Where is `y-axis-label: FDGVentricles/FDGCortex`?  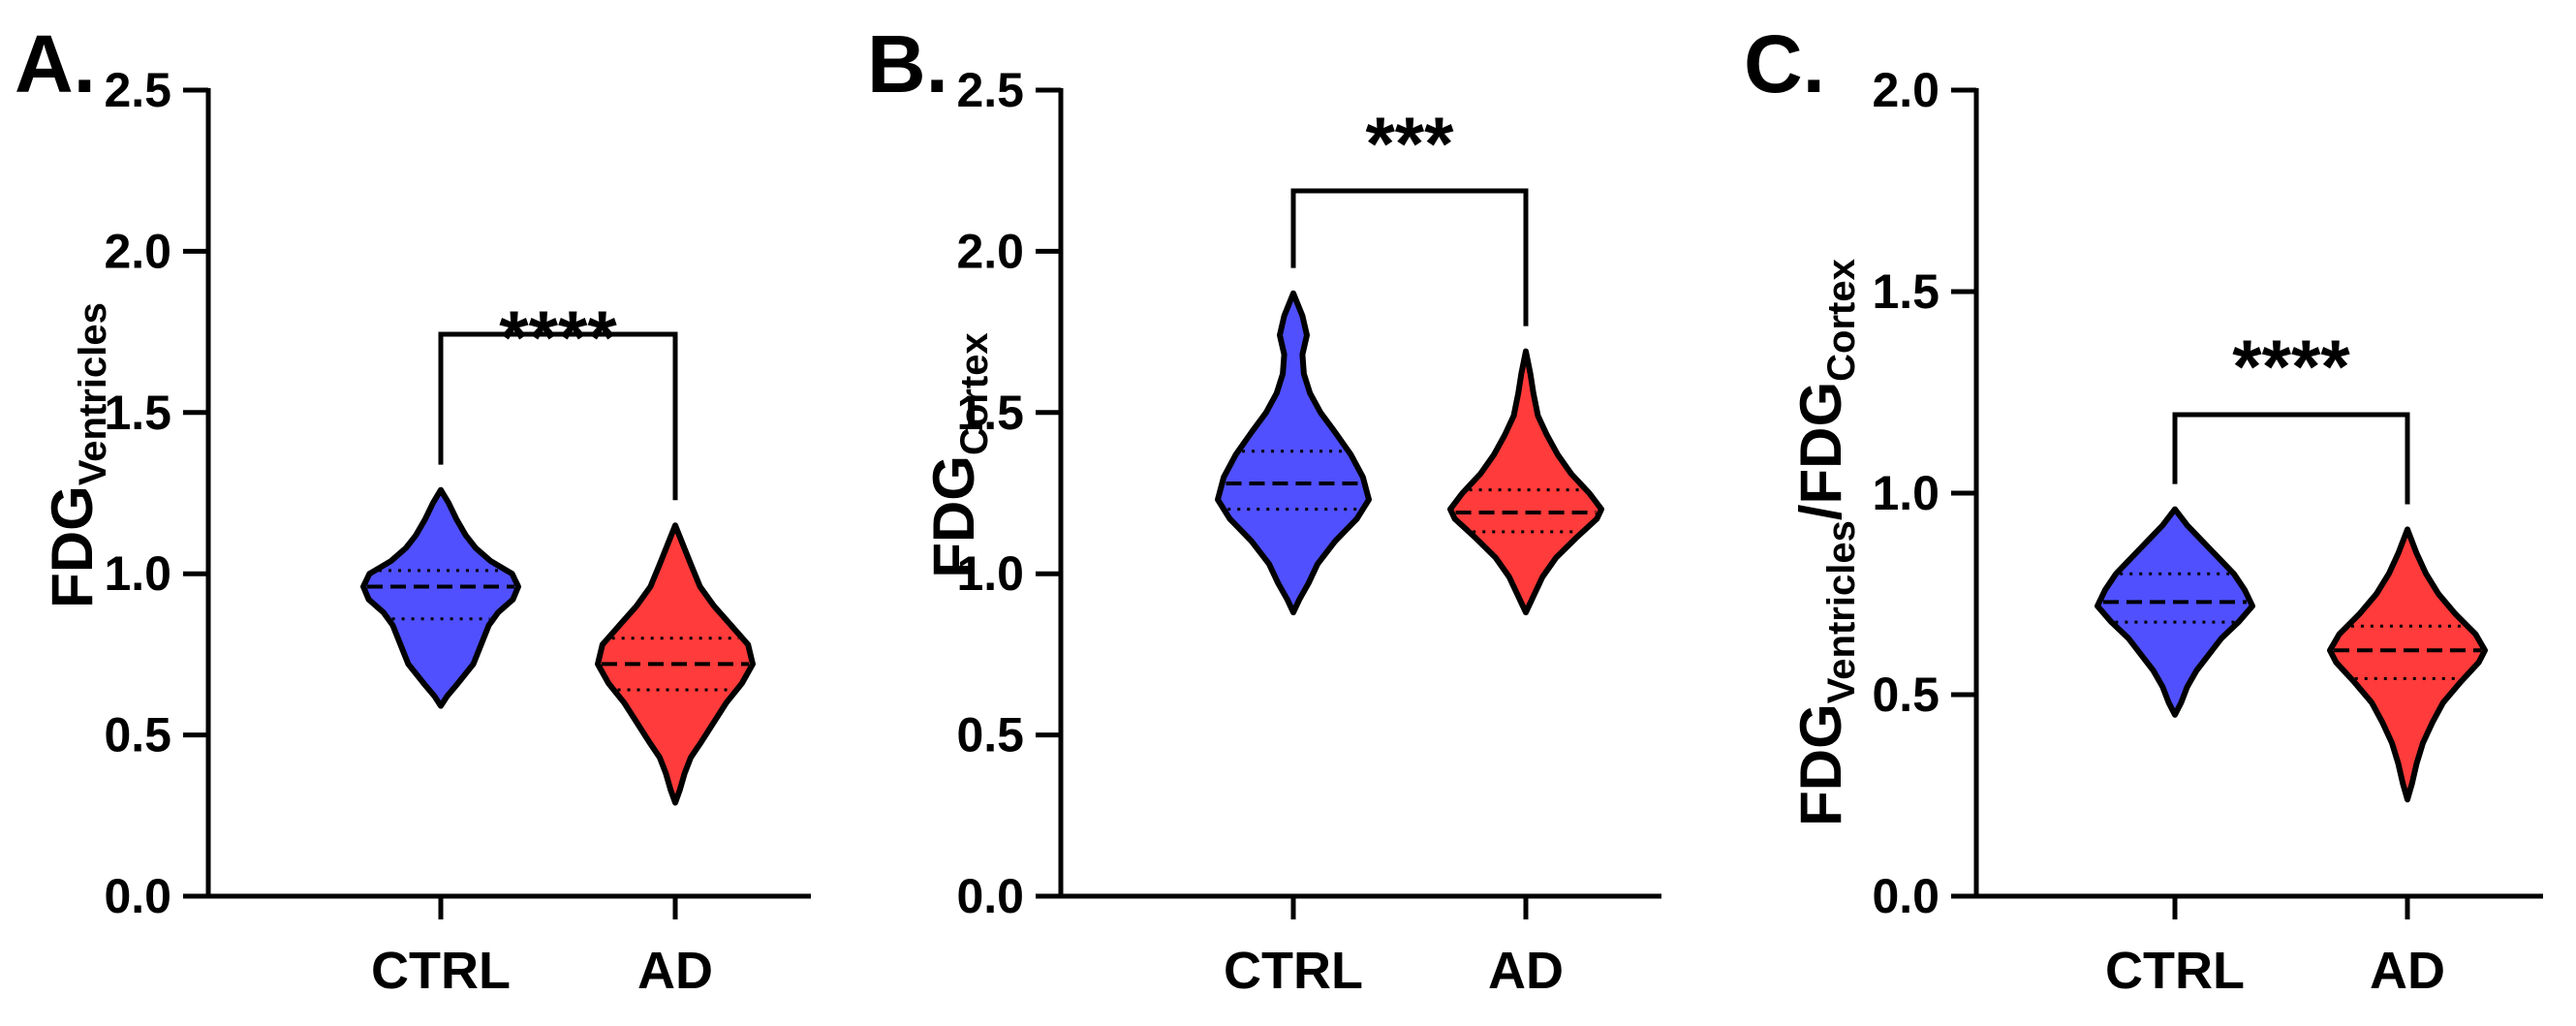 y-axis-label: FDGVentricles/FDGCortex is located at coordinates (1825, 543).